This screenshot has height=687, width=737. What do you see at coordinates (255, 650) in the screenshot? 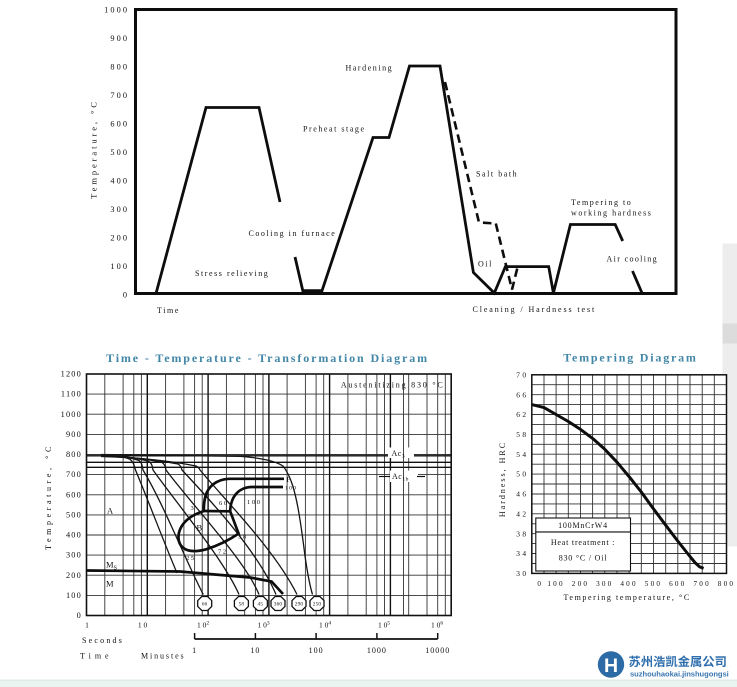
I see `svg-text: 10` at bounding box center [255, 650].